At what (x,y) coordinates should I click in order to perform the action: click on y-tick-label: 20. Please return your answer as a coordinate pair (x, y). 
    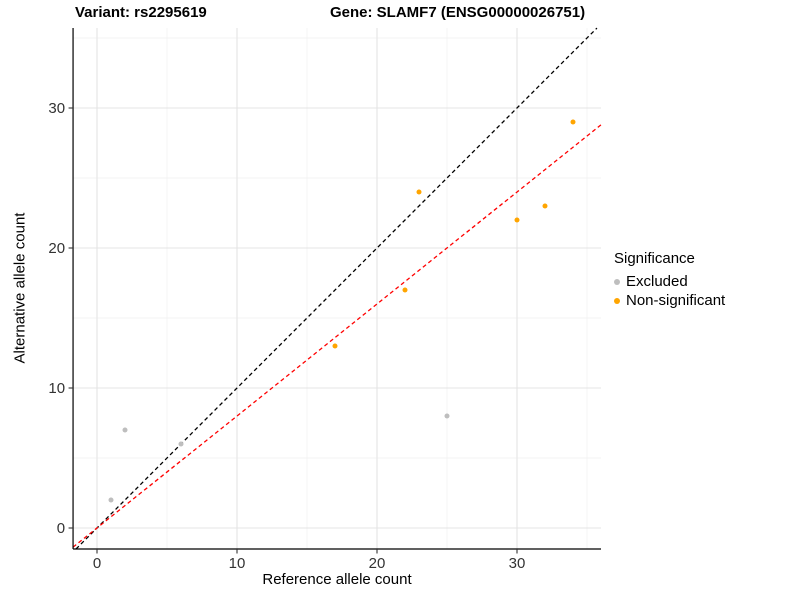
    Looking at the image, I should click on (56, 248).